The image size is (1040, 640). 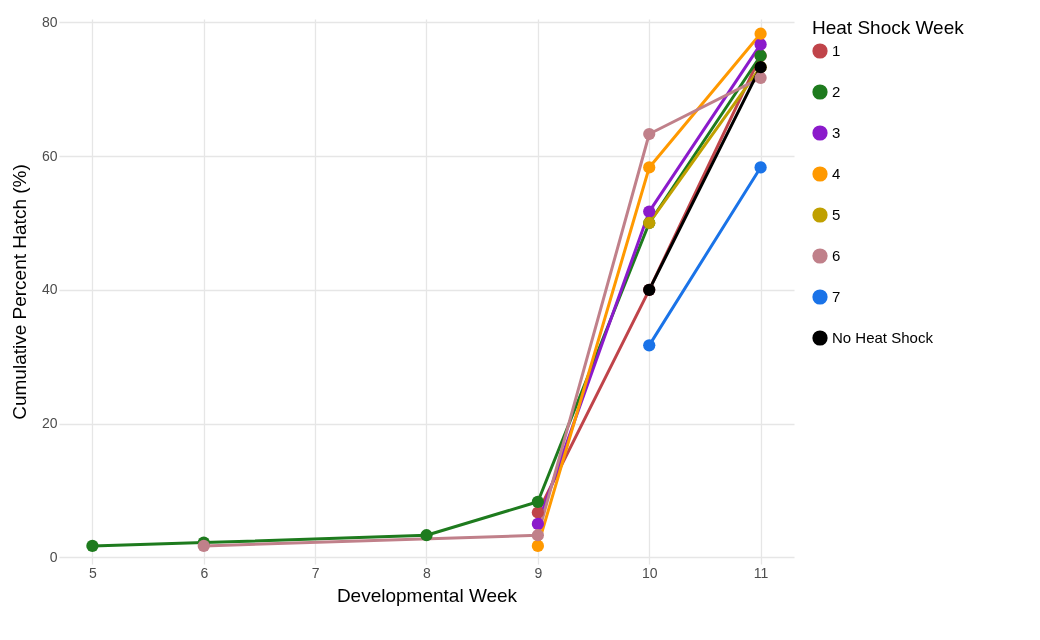 I want to click on y-tick-label: 80, so click(x=49, y=21).